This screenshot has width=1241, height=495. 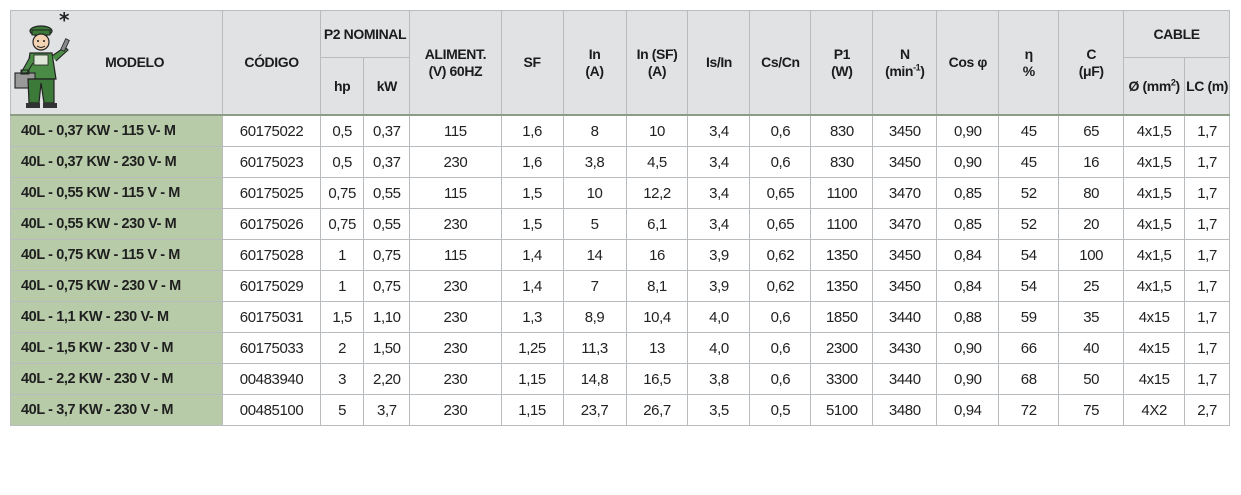 What do you see at coordinates (842, 130) in the screenshot?
I see `cell-p1: 830` at bounding box center [842, 130].